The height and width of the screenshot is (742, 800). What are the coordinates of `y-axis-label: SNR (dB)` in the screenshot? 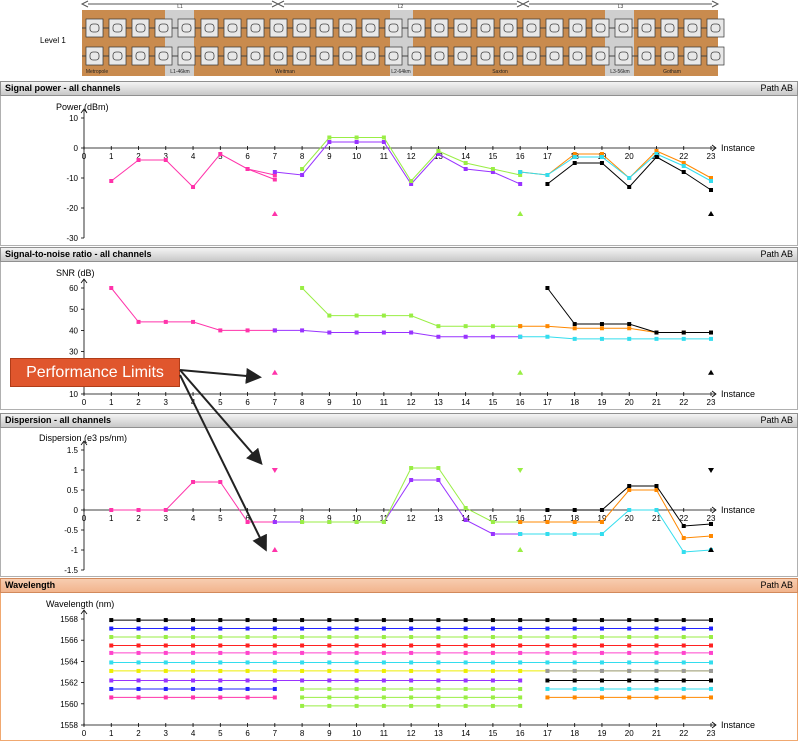 It's located at (75, 273).